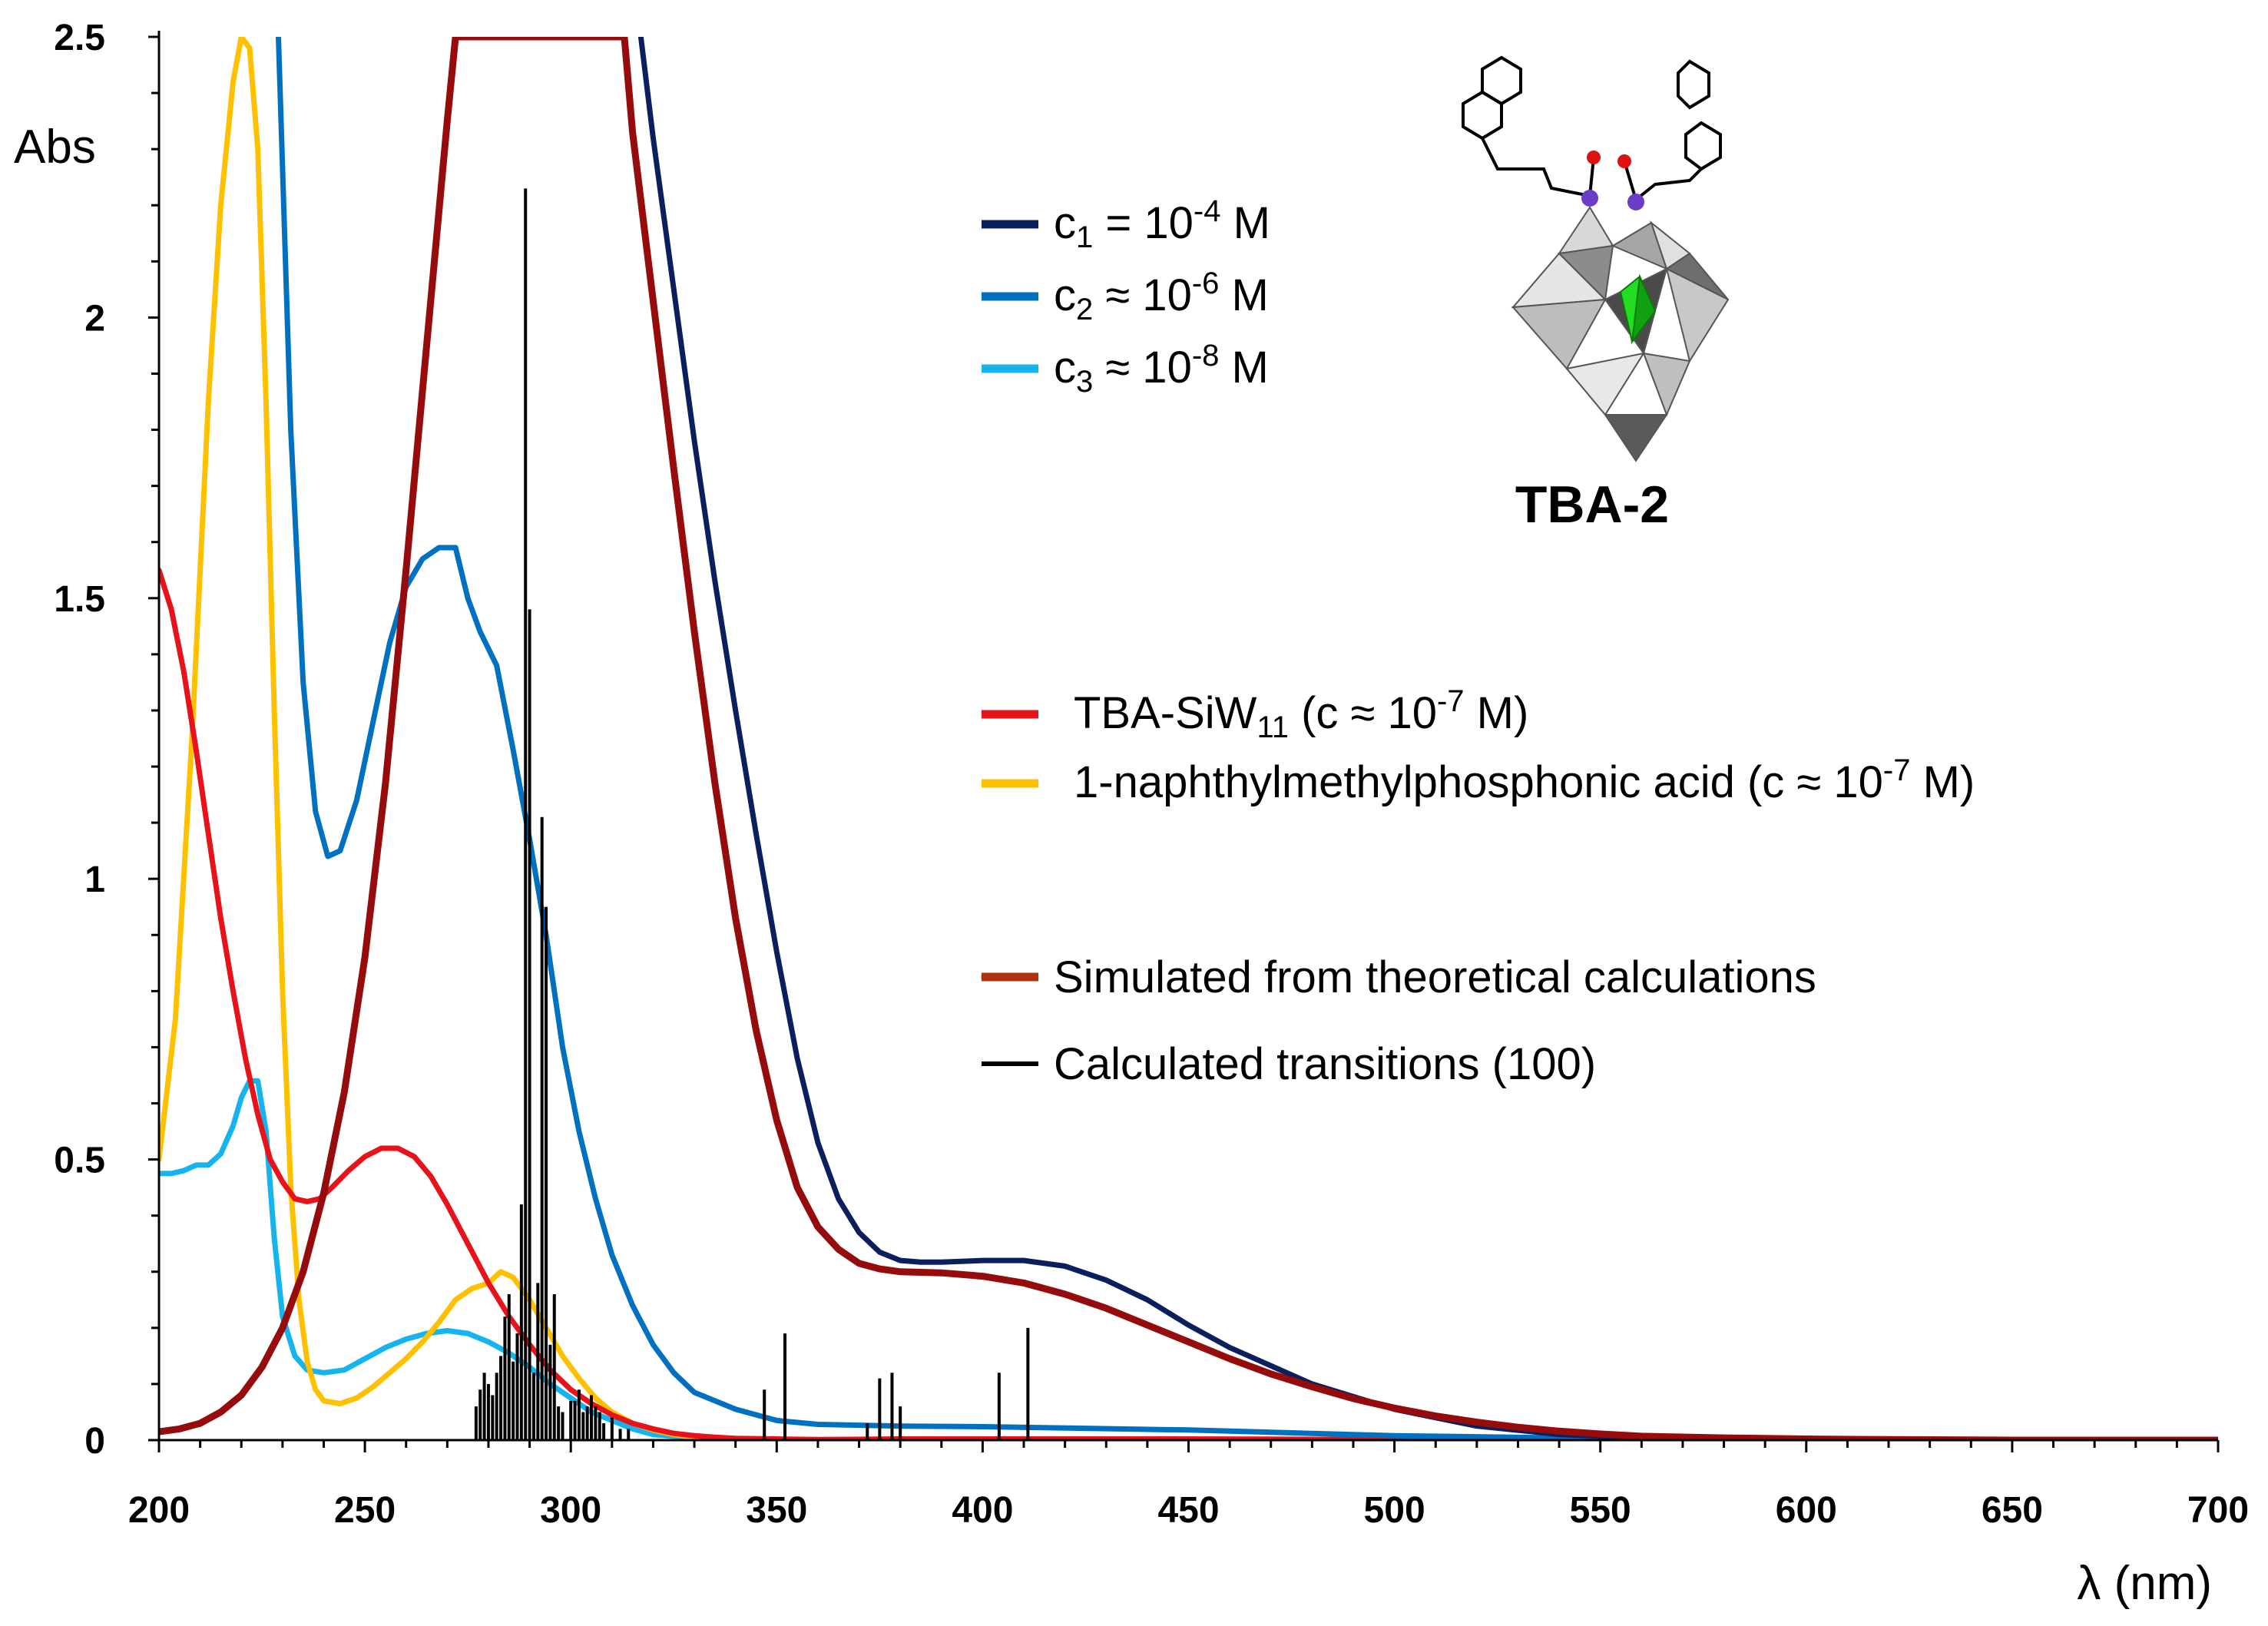 The image size is (2268, 1626). What do you see at coordinates (1806, 1510) in the screenshot?
I see `x-tick-label: 600` at bounding box center [1806, 1510].